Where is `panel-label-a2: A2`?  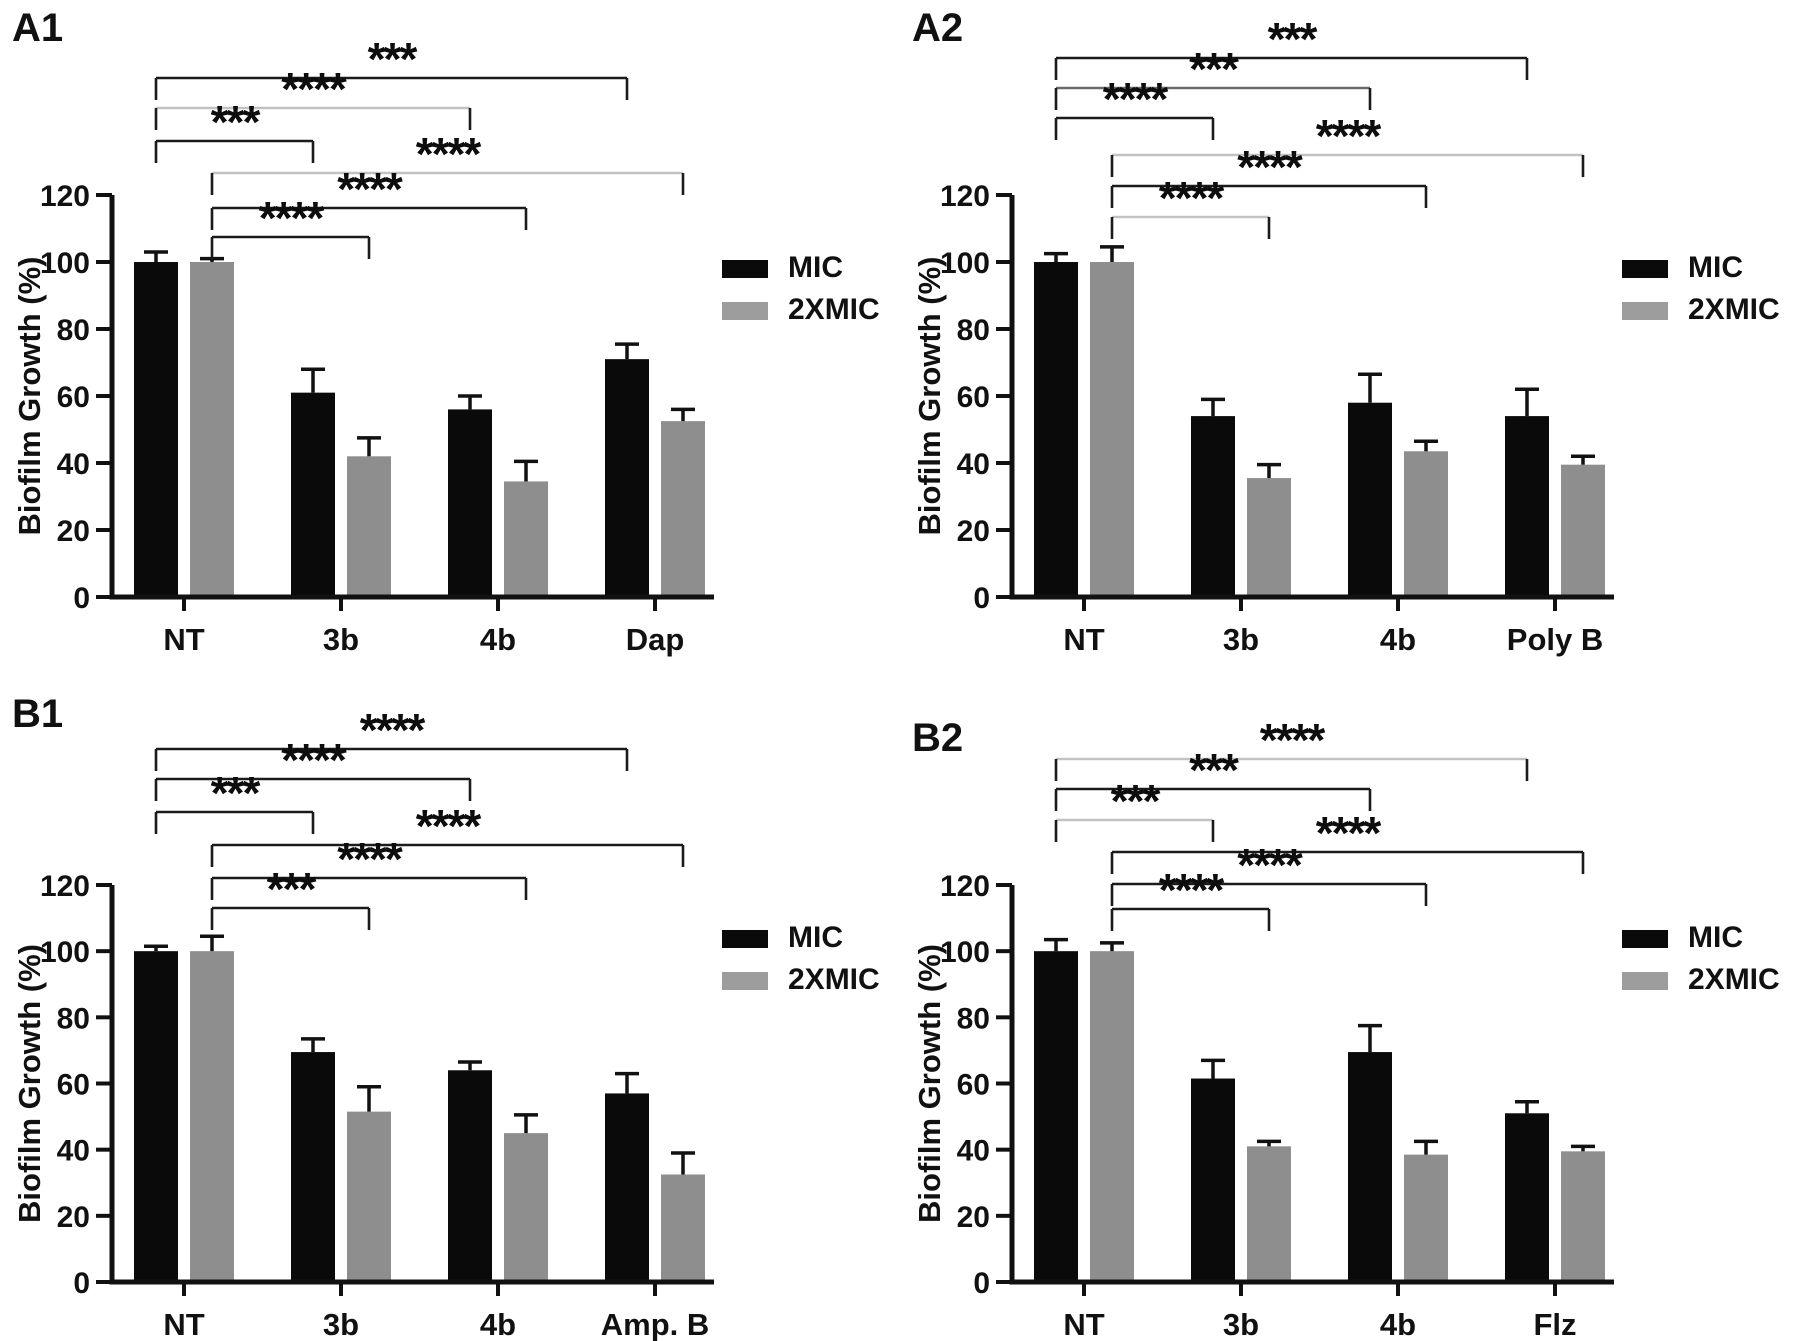
panel-label-a2: A2 is located at coordinates (938, 28).